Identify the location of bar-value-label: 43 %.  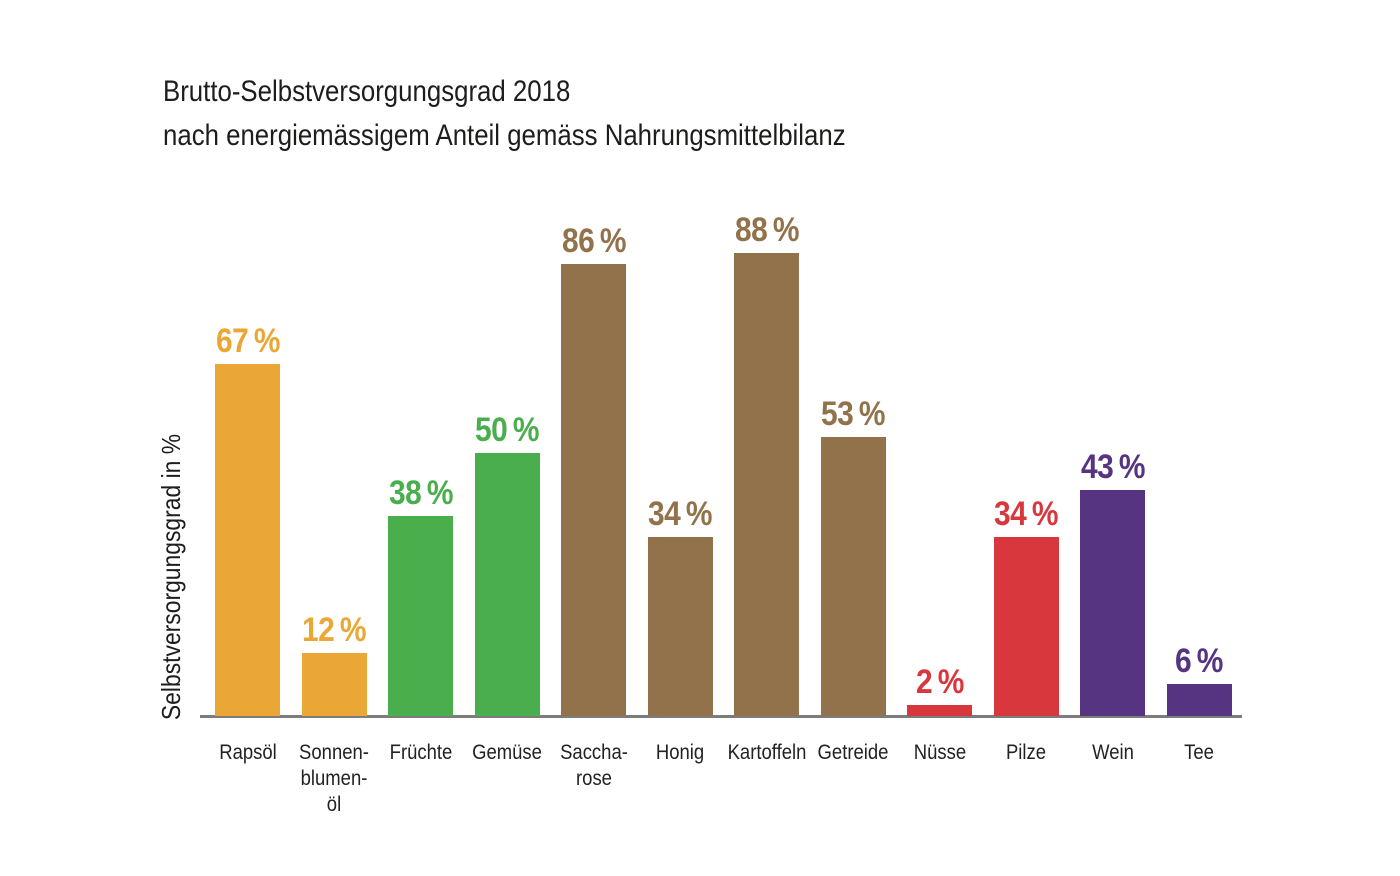
(1112, 466).